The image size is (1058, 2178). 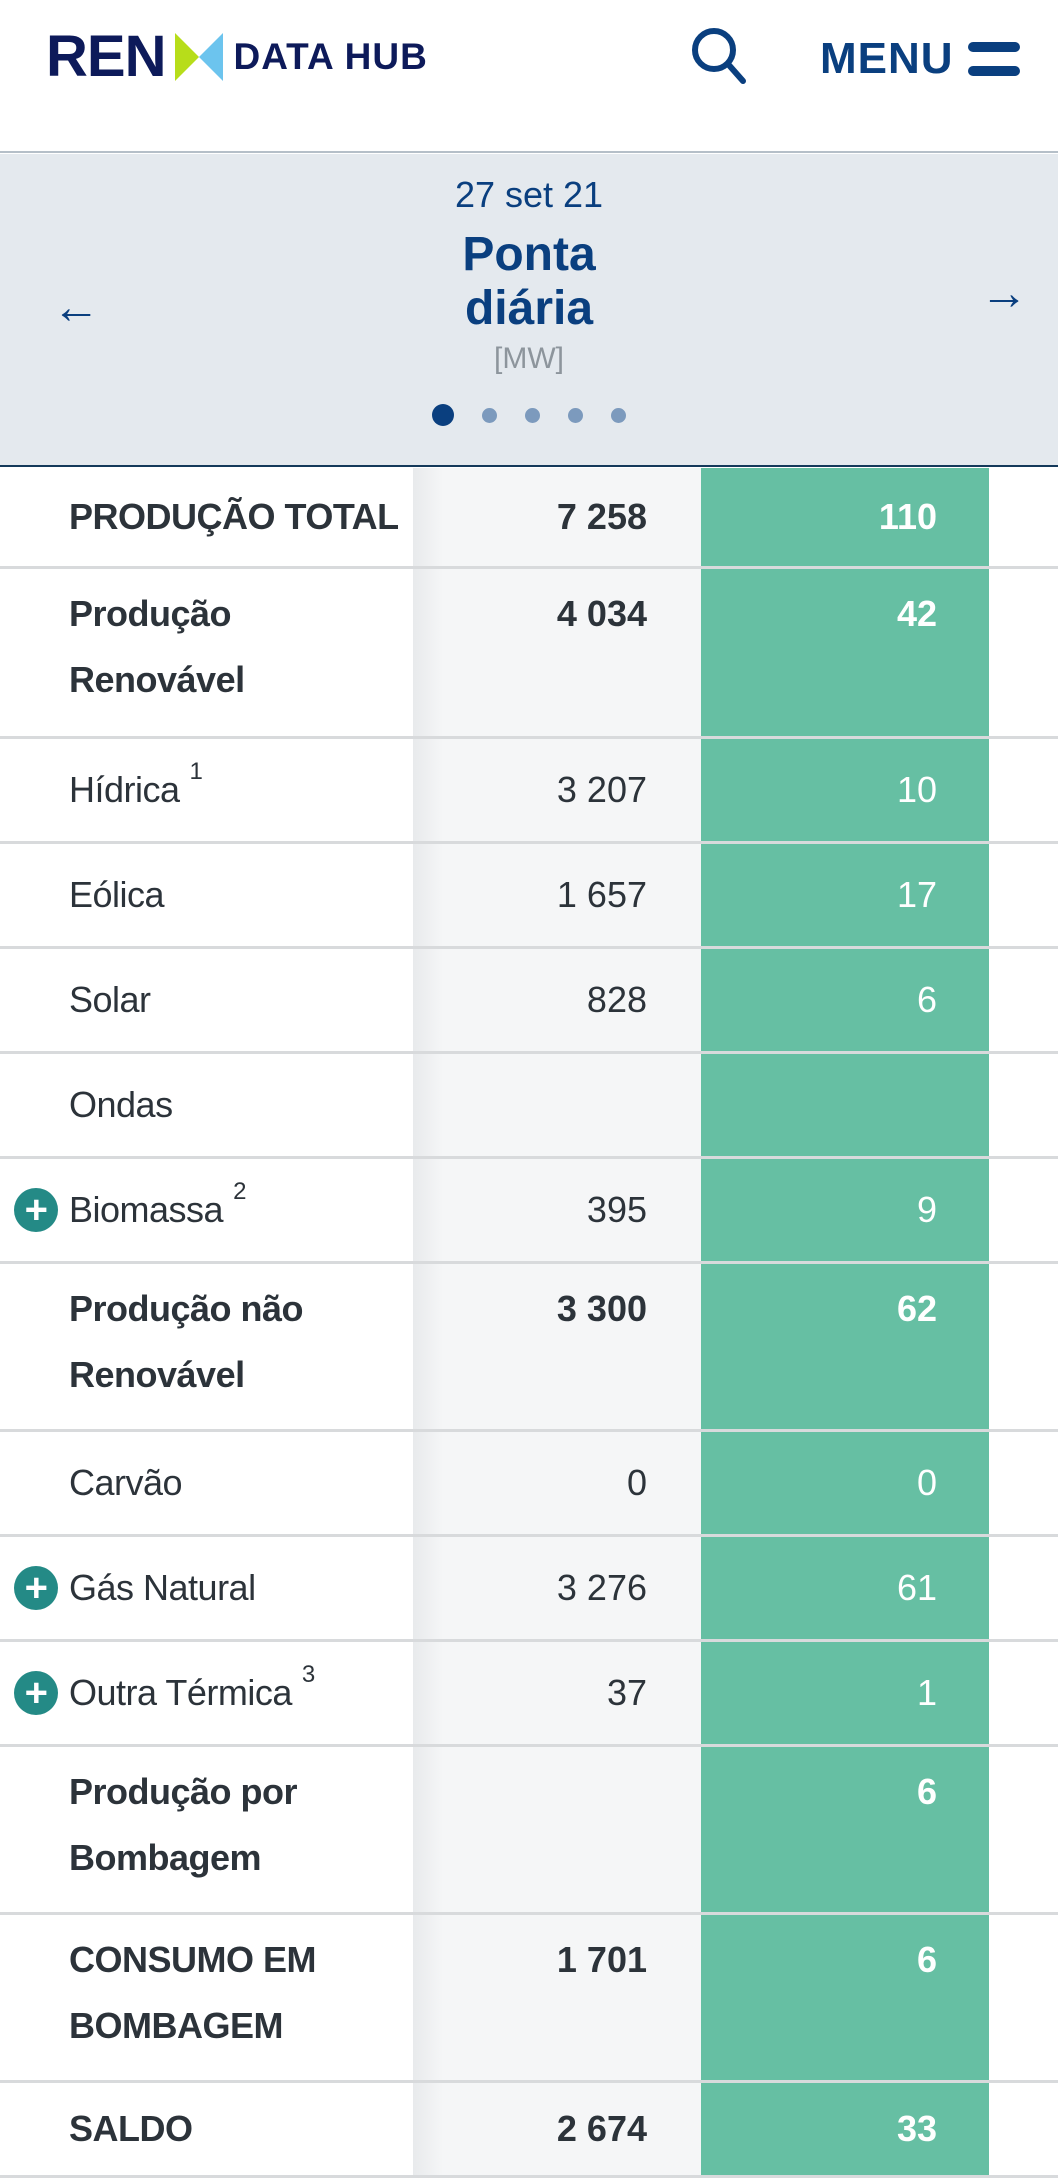 I want to click on row-highlight-value: 62, so click(x=845, y=1346).